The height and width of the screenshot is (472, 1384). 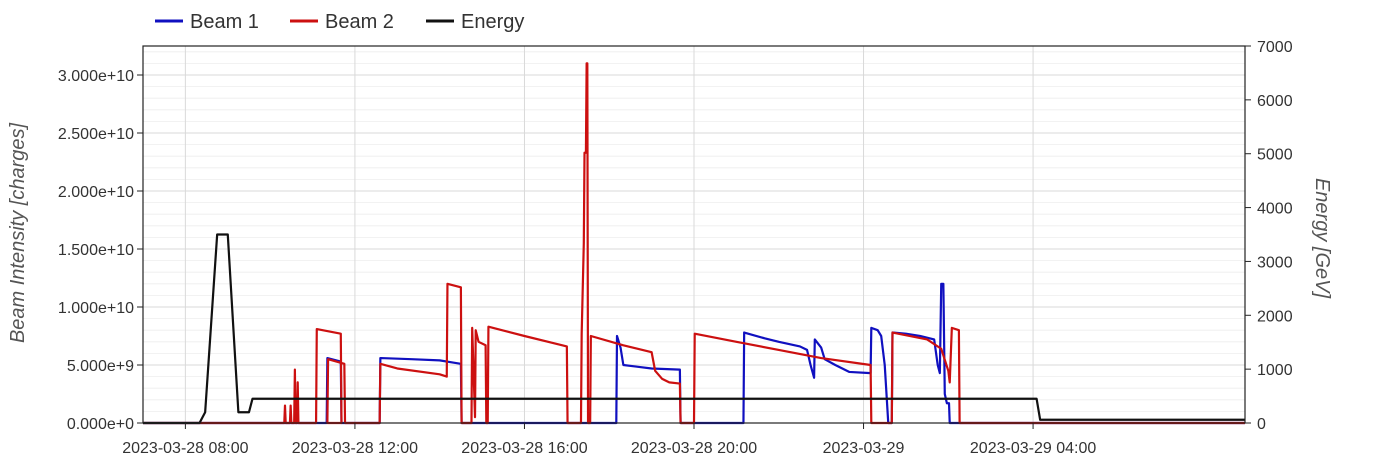 What do you see at coordinates (1275, 209) in the screenshot?
I see `y-tick-label-right: 4000` at bounding box center [1275, 209].